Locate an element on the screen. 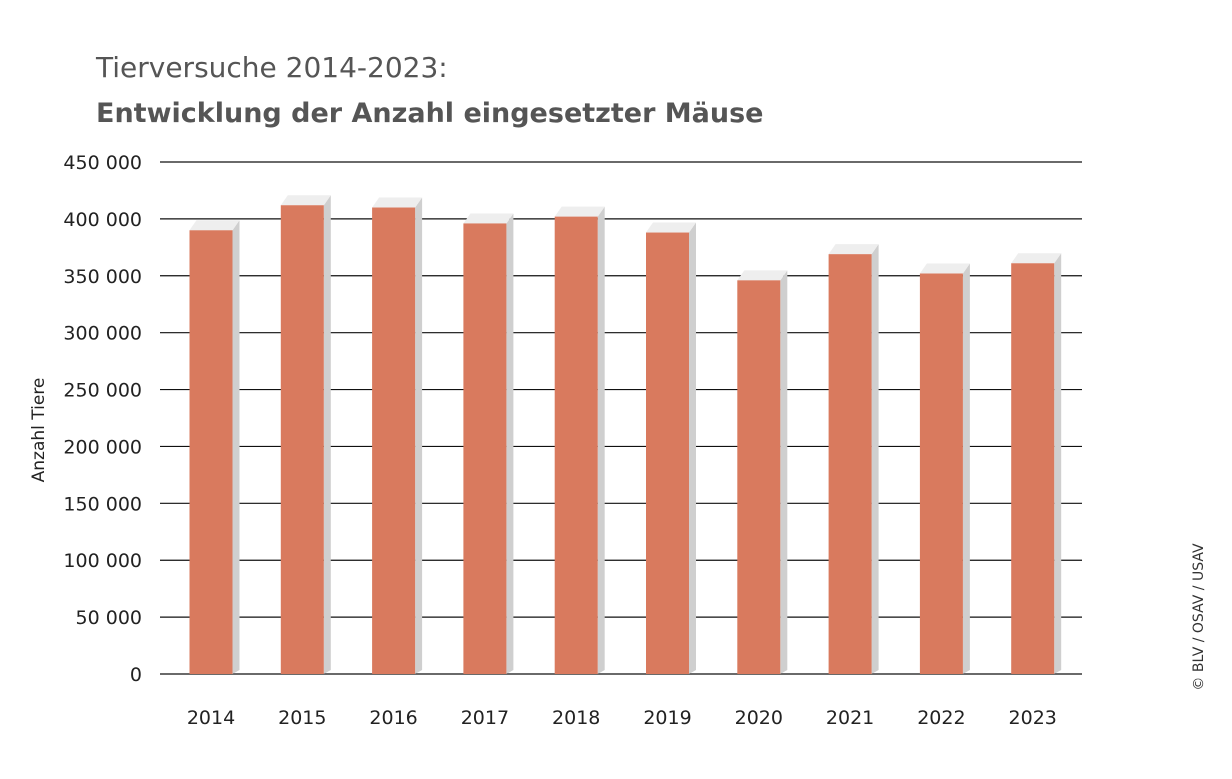 This screenshot has height=779, width=1232. bar-2015 is located at coordinates (305, 435).